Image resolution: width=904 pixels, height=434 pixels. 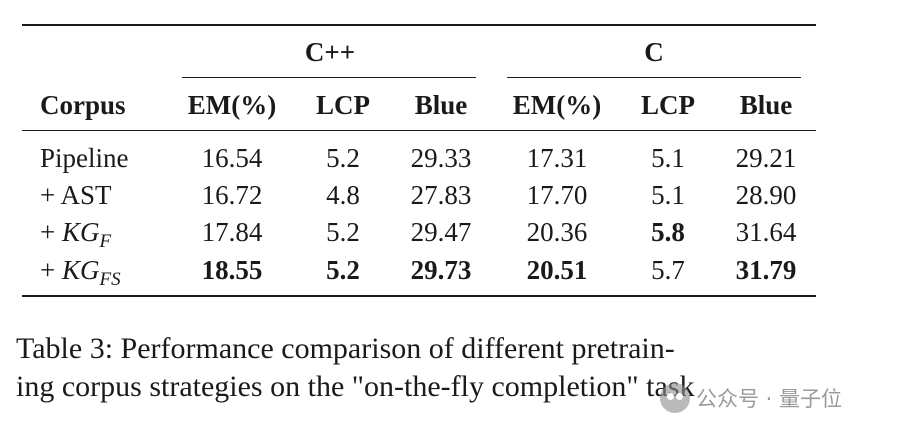 What do you see at coordinates (654, 77) in the screenshot?
I see `c-group-rule` at bounding box center [654, 77].